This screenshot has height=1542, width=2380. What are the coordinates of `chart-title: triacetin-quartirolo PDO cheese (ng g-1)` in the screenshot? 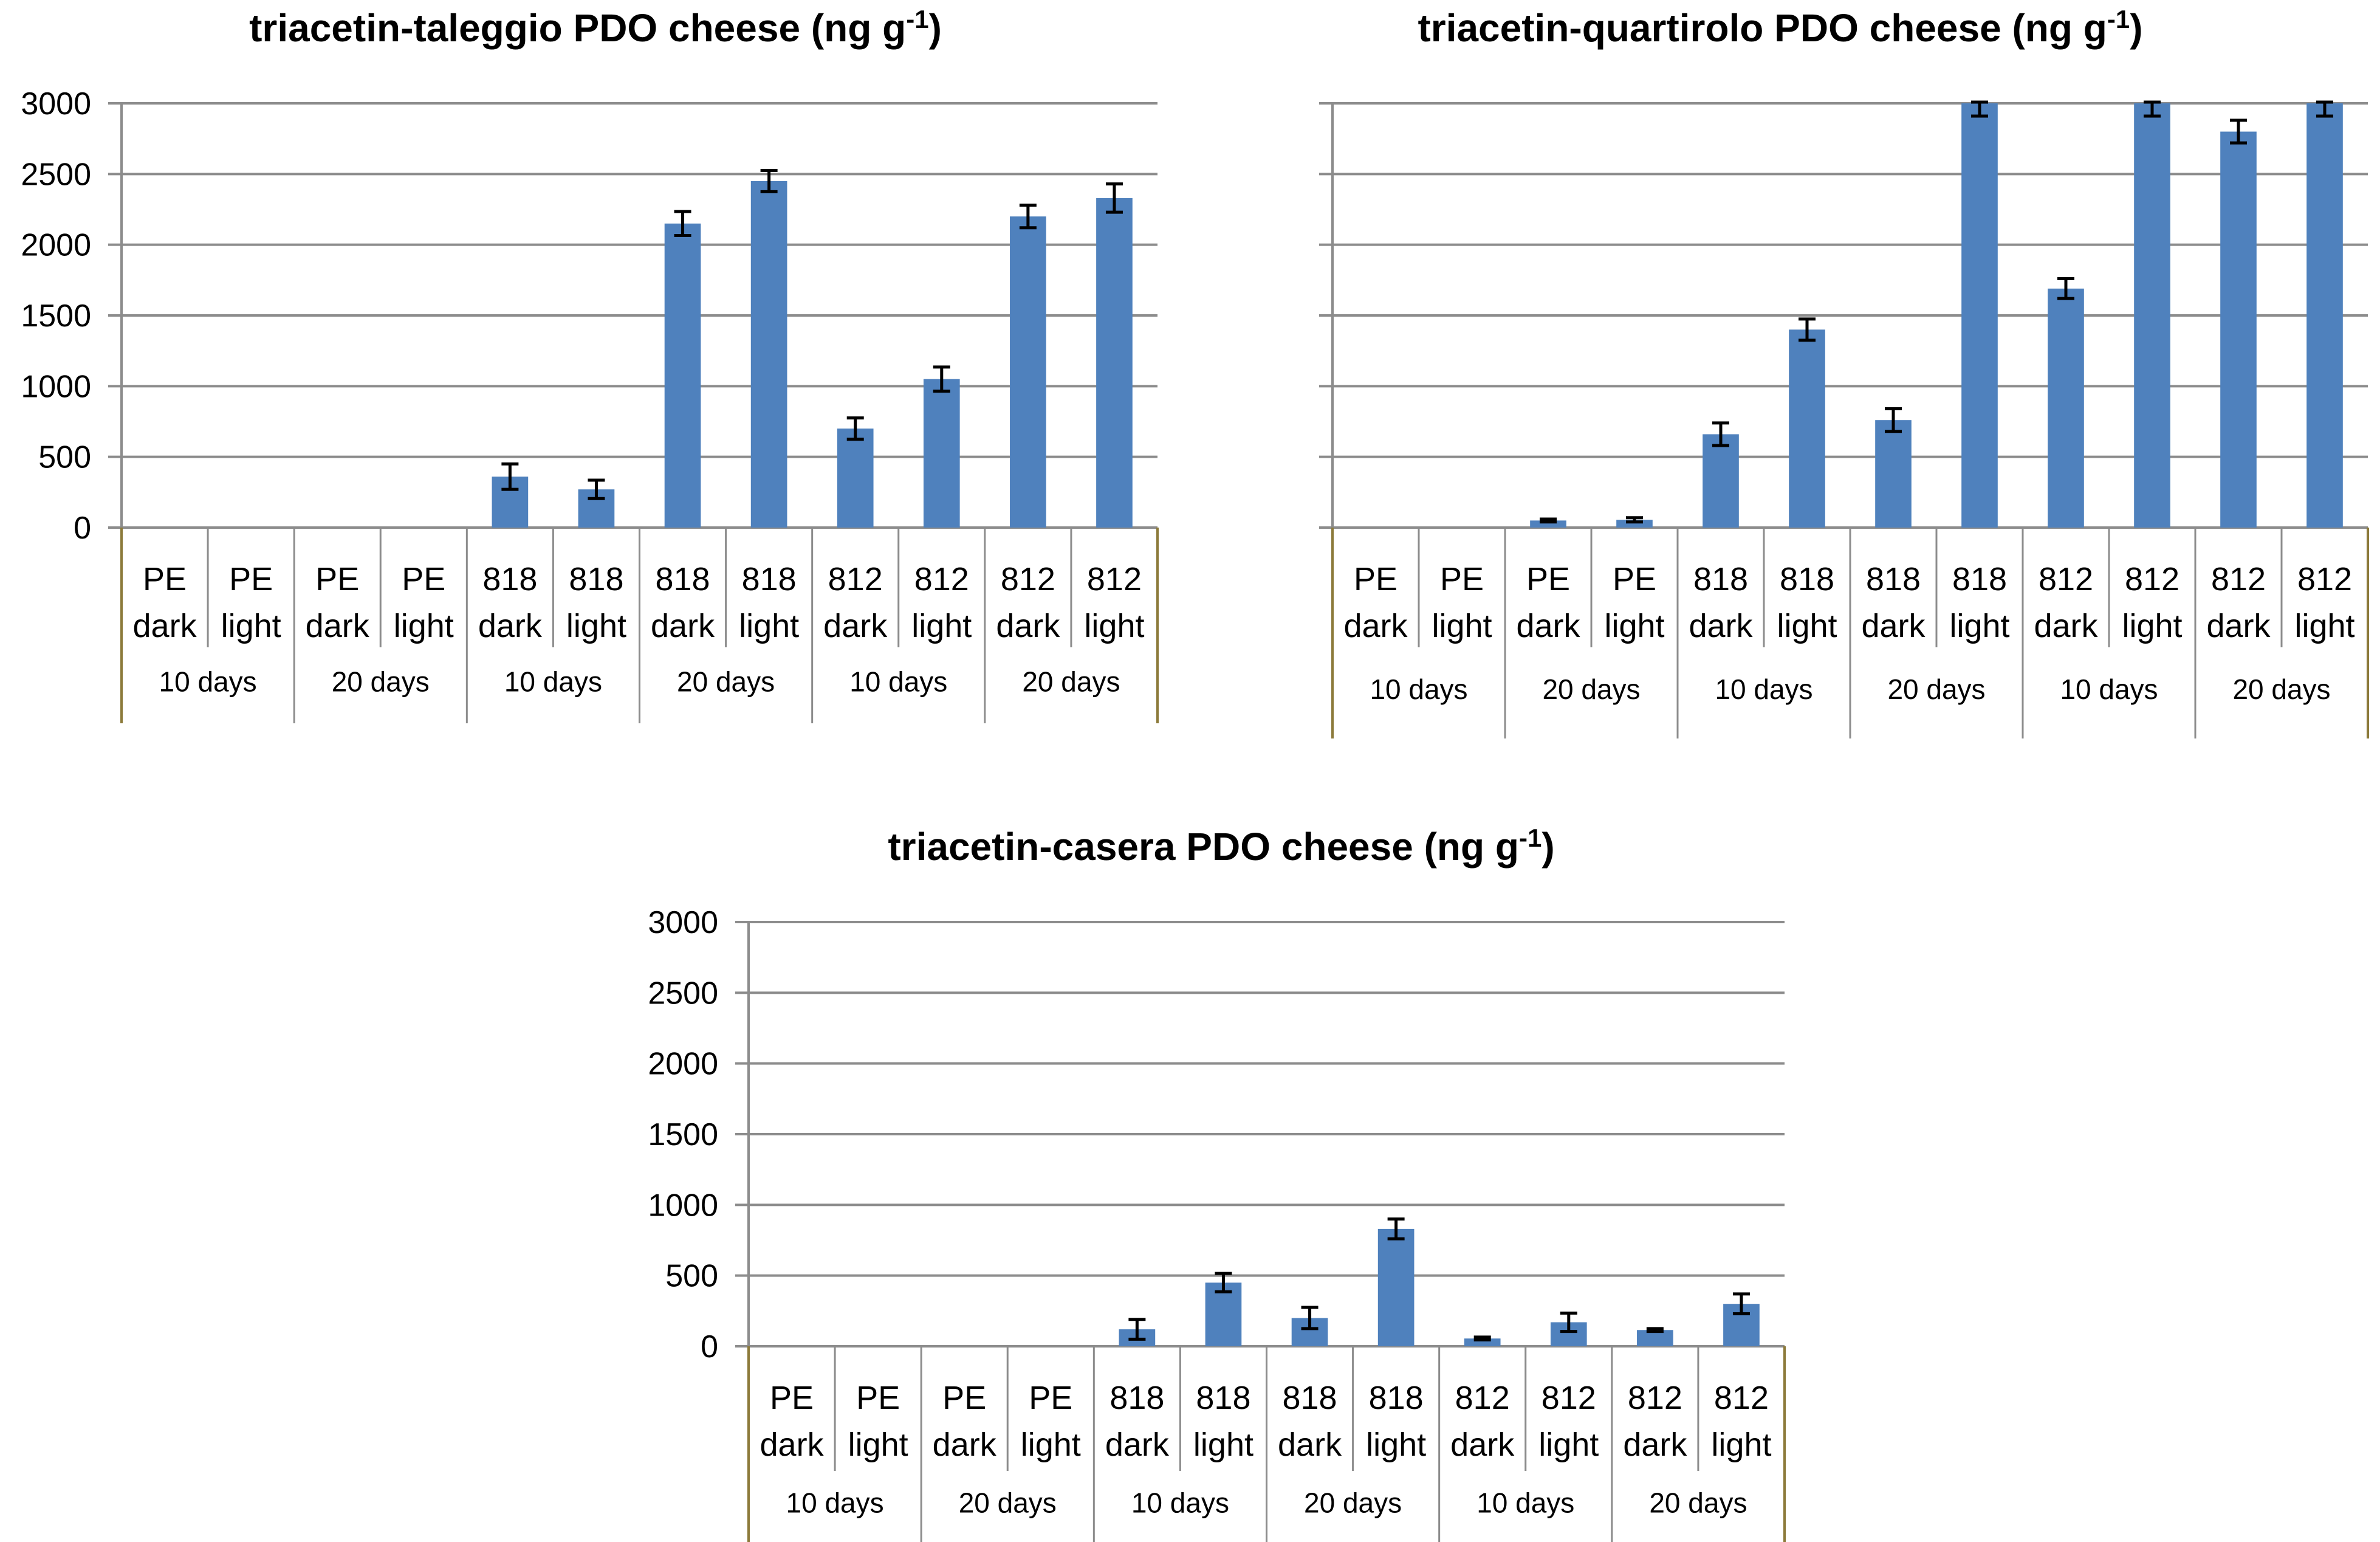 It's located at (1780, 27).